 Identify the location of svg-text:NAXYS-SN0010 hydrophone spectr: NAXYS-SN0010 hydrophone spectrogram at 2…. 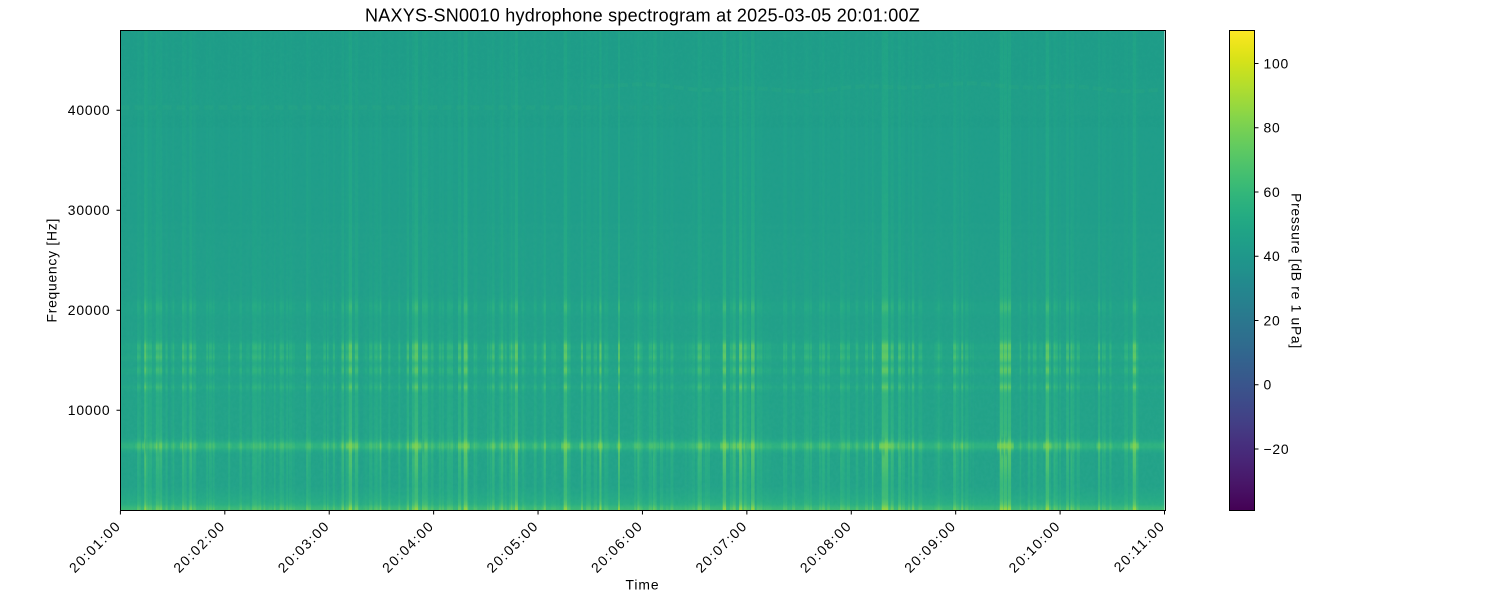
(642, 16).